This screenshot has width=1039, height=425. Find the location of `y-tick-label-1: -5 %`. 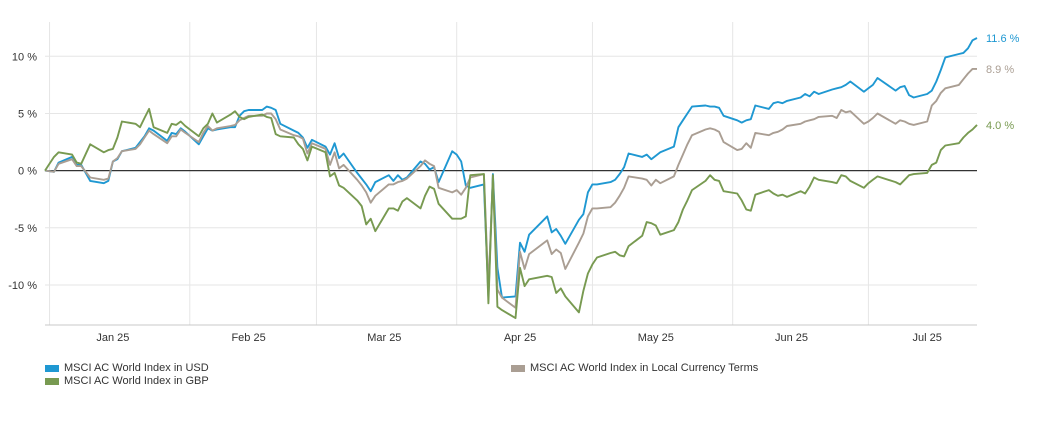

y-tick-label-1: -5 % is located at coordinates (25, 229).